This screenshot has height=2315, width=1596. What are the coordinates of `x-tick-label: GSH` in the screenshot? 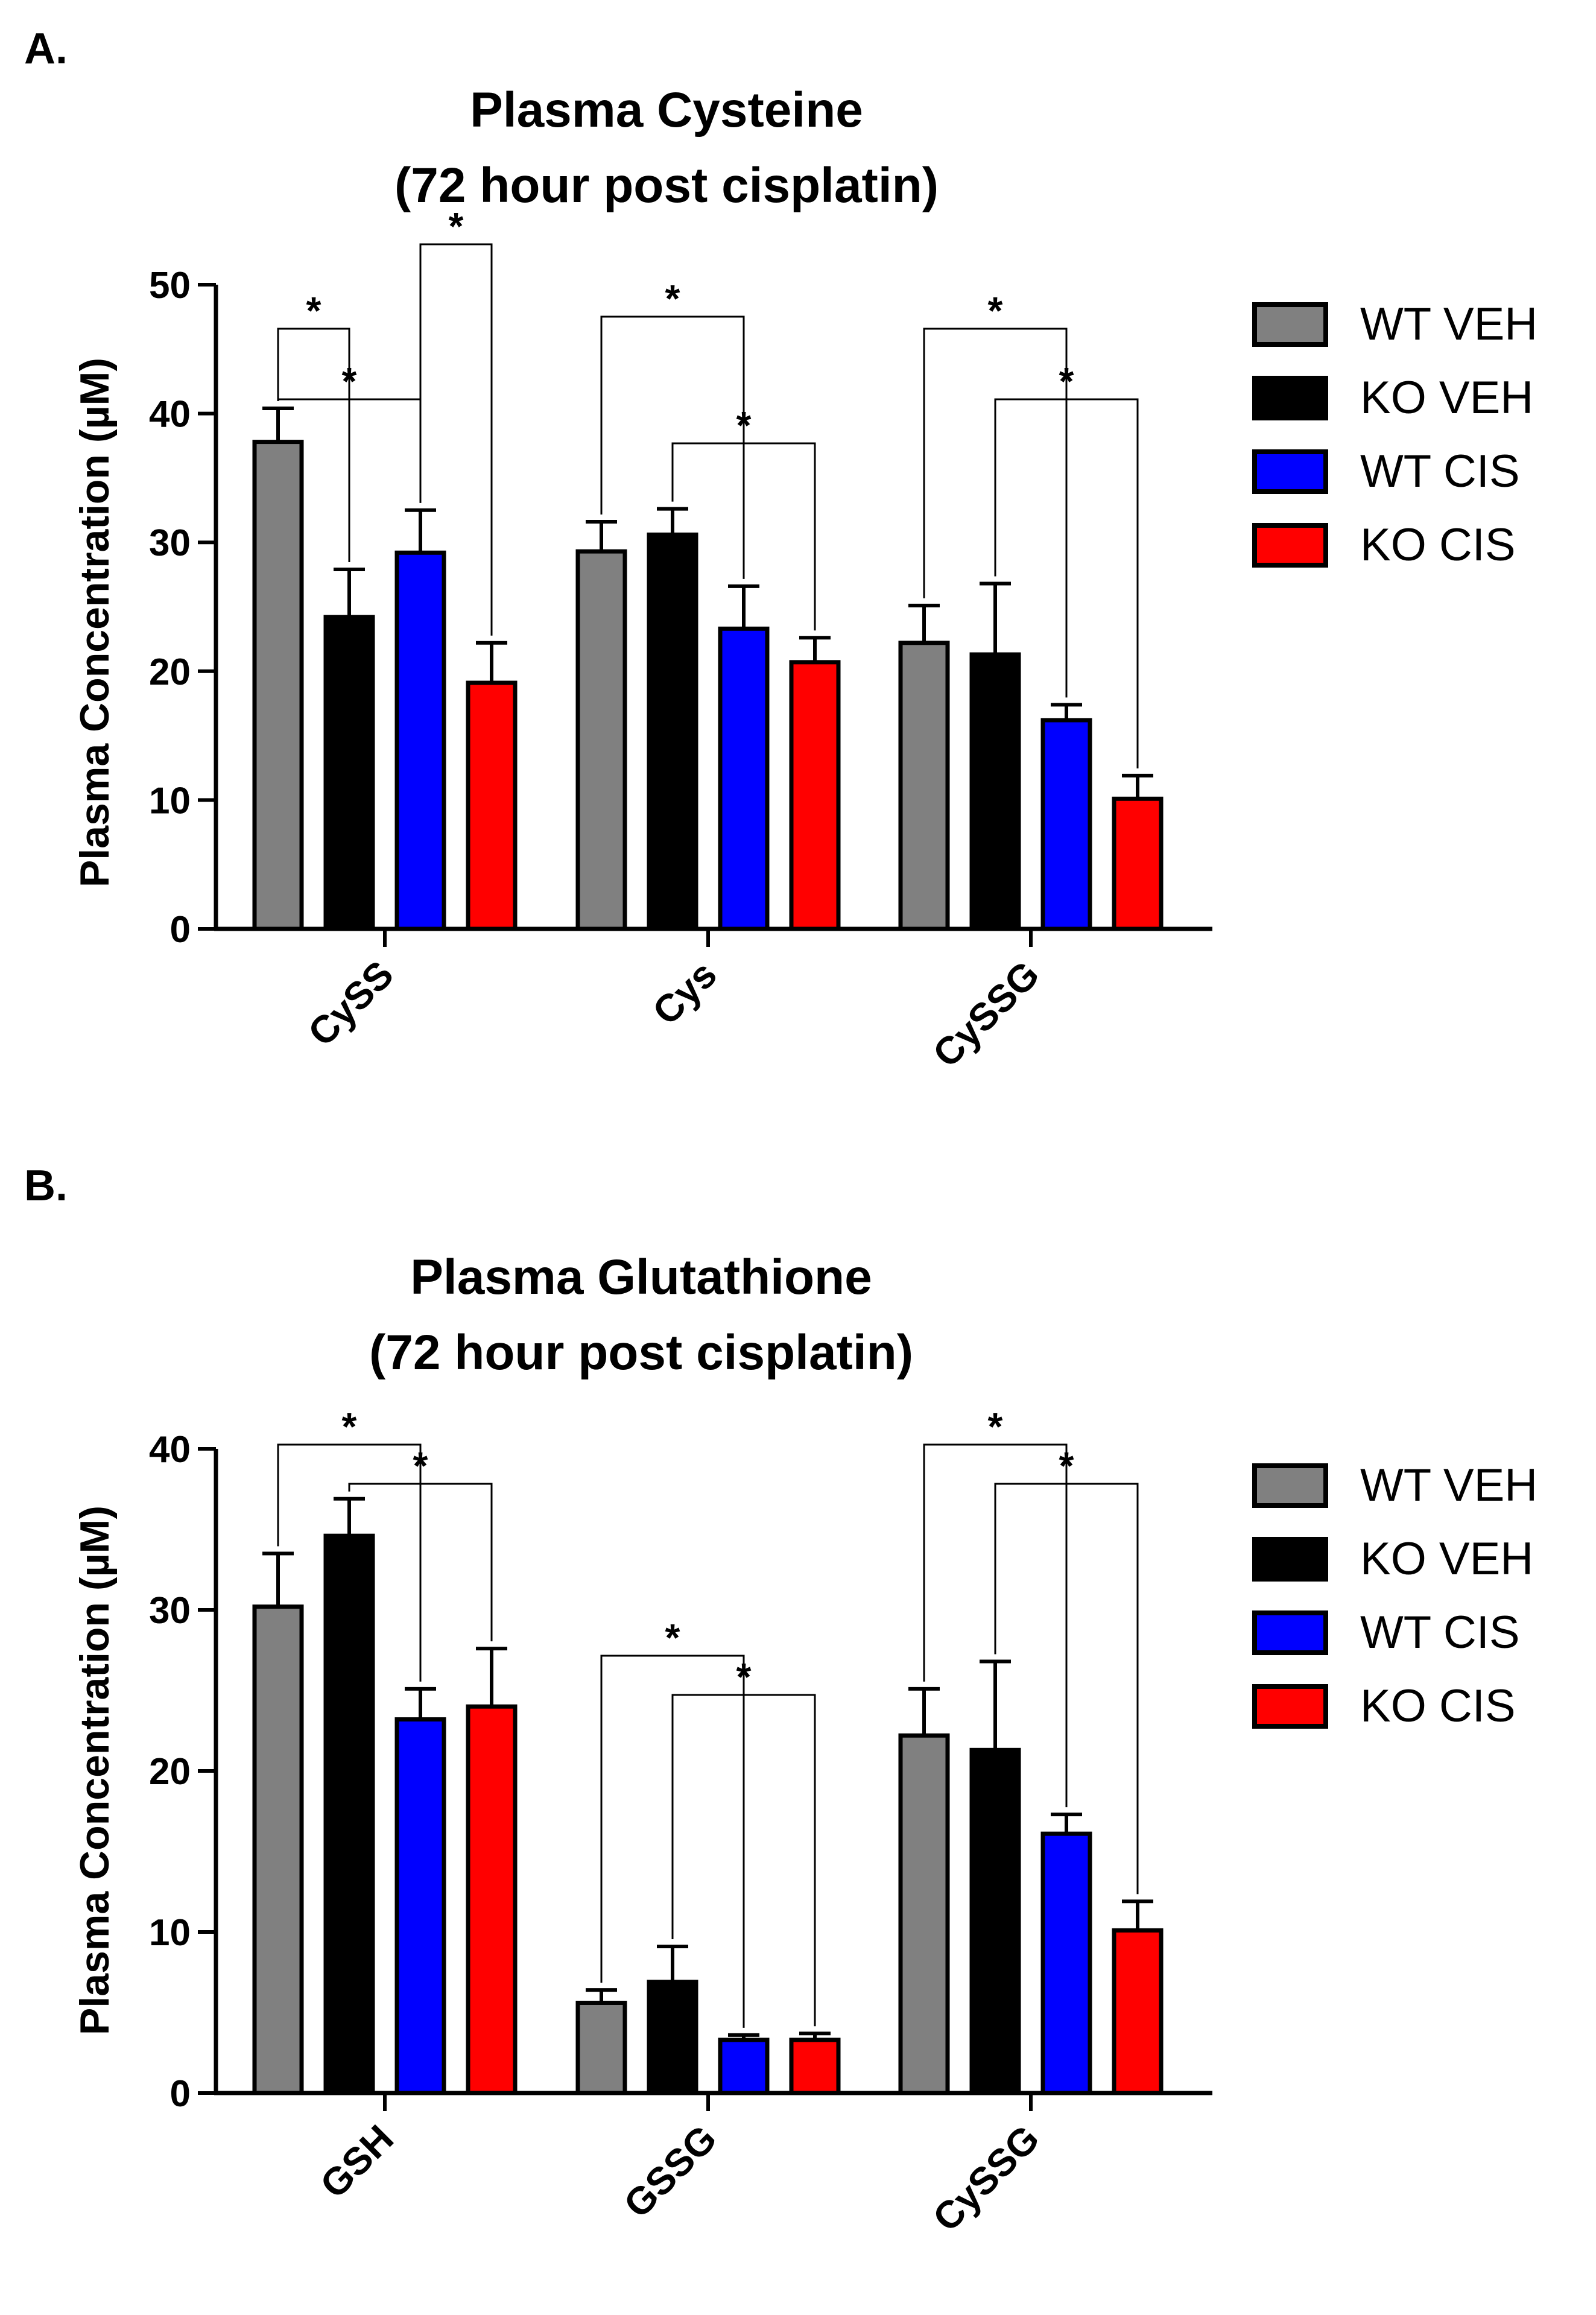 It's located at (357, 2161).